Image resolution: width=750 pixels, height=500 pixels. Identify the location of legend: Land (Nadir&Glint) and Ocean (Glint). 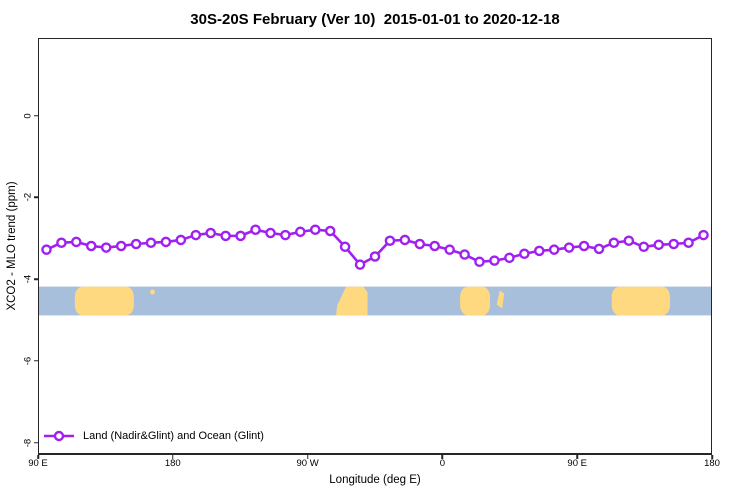
(153, 436).